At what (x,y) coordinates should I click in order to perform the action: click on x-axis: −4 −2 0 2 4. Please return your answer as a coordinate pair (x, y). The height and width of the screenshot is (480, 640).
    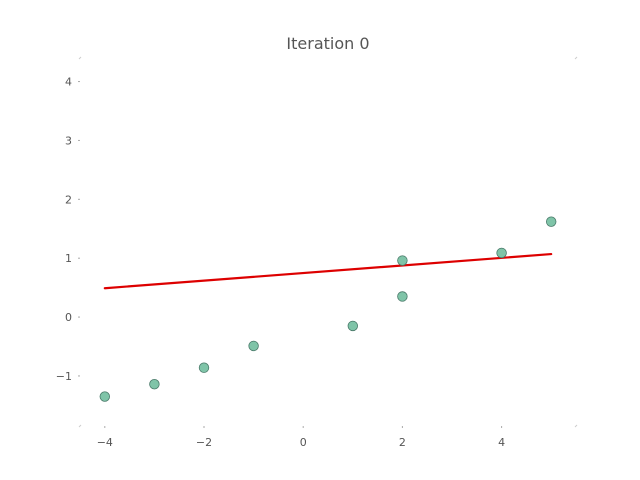
    Looking at the image, I should click on (301, 437).